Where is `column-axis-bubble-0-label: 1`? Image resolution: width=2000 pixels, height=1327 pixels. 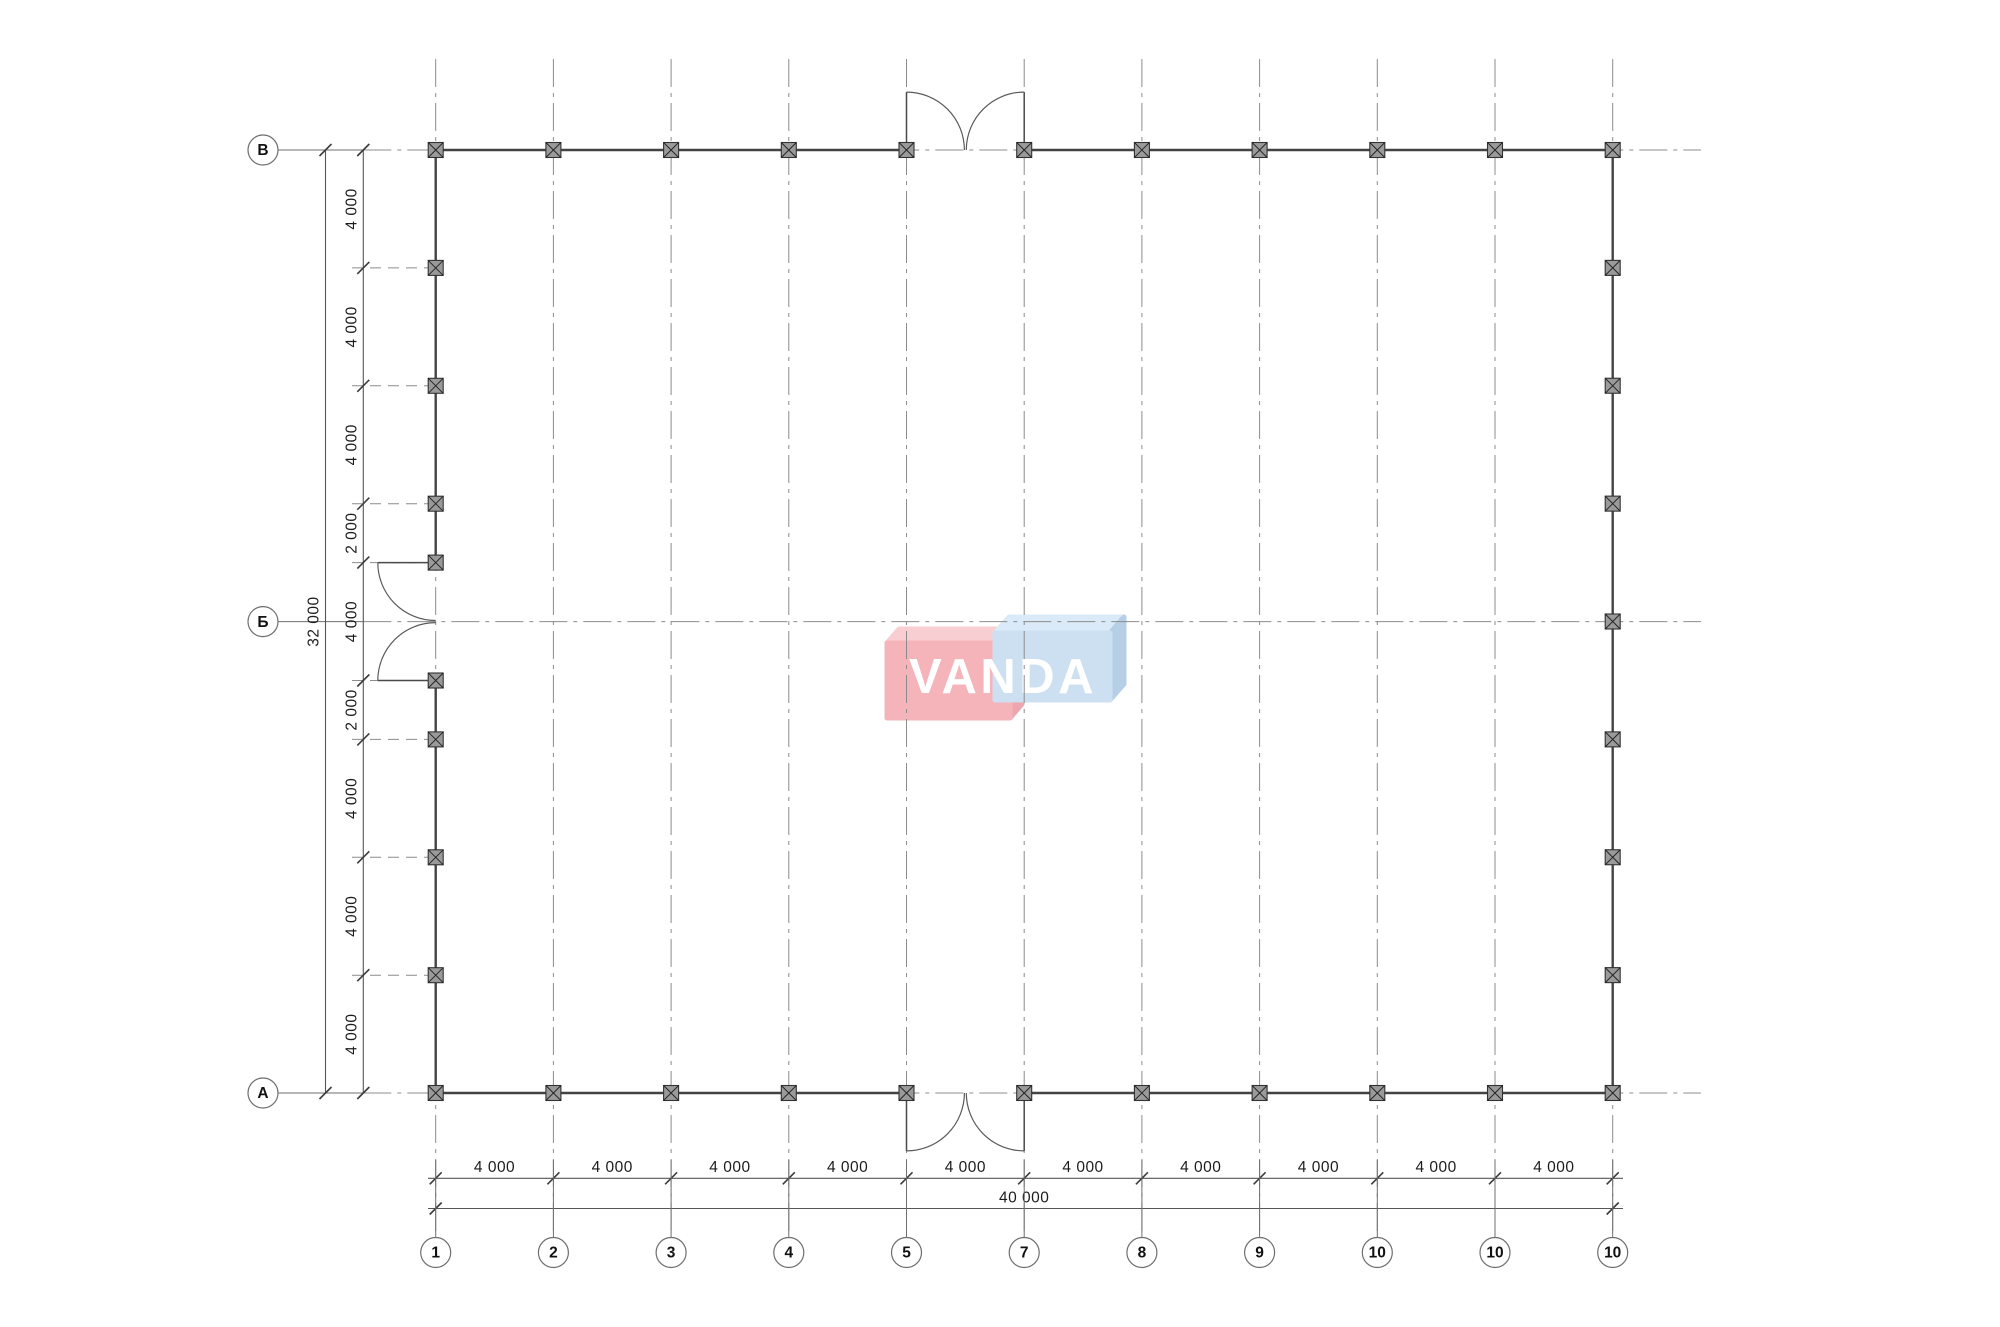
column-axis-bubble-0-label: 1 is located at coordinates (435, 1253).